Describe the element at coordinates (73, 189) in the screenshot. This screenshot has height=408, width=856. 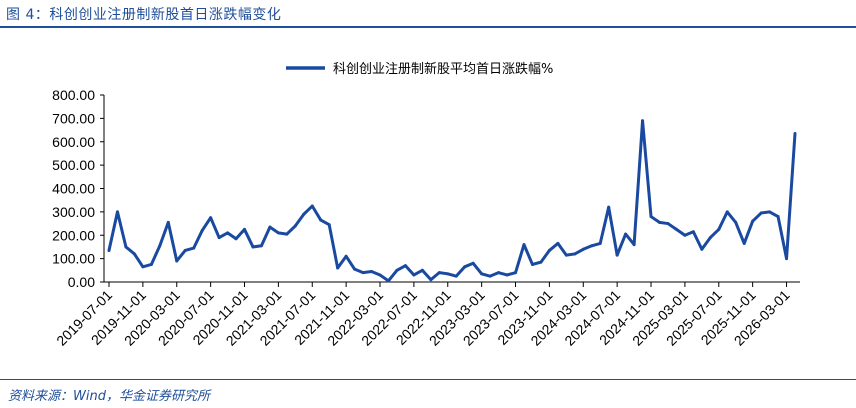
I see `y-tick-label: 400.00` at that location.